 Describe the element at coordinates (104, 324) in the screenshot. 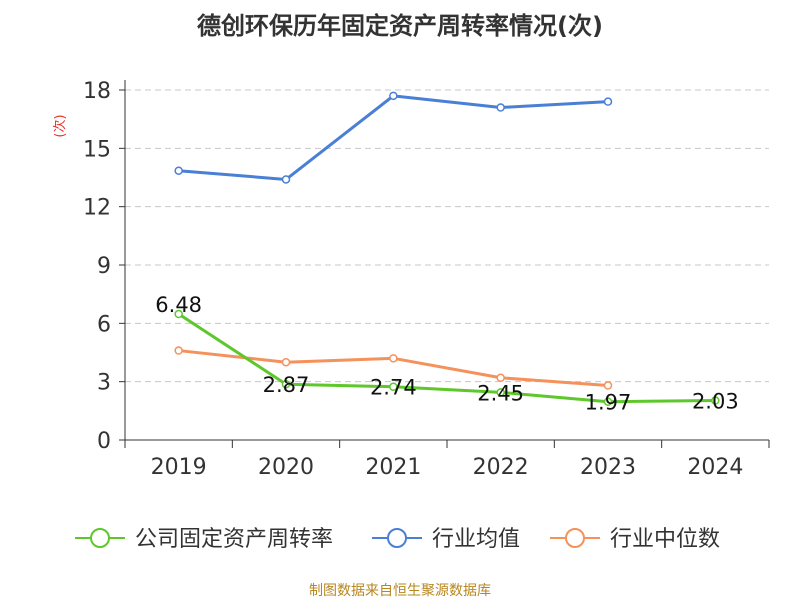

I see `y-tick-label: 6` at that location.